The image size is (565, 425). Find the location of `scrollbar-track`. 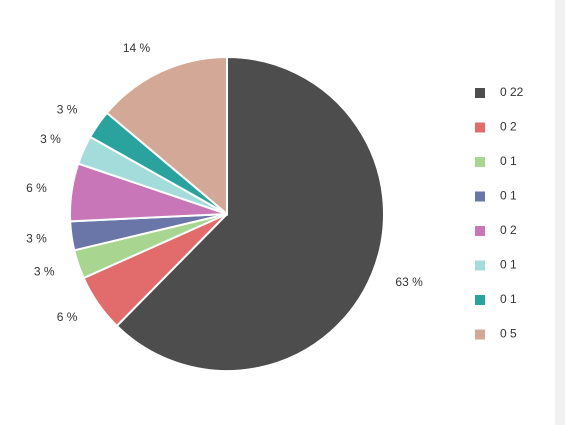

scrollbar-track is located at coordinates (560, 212).